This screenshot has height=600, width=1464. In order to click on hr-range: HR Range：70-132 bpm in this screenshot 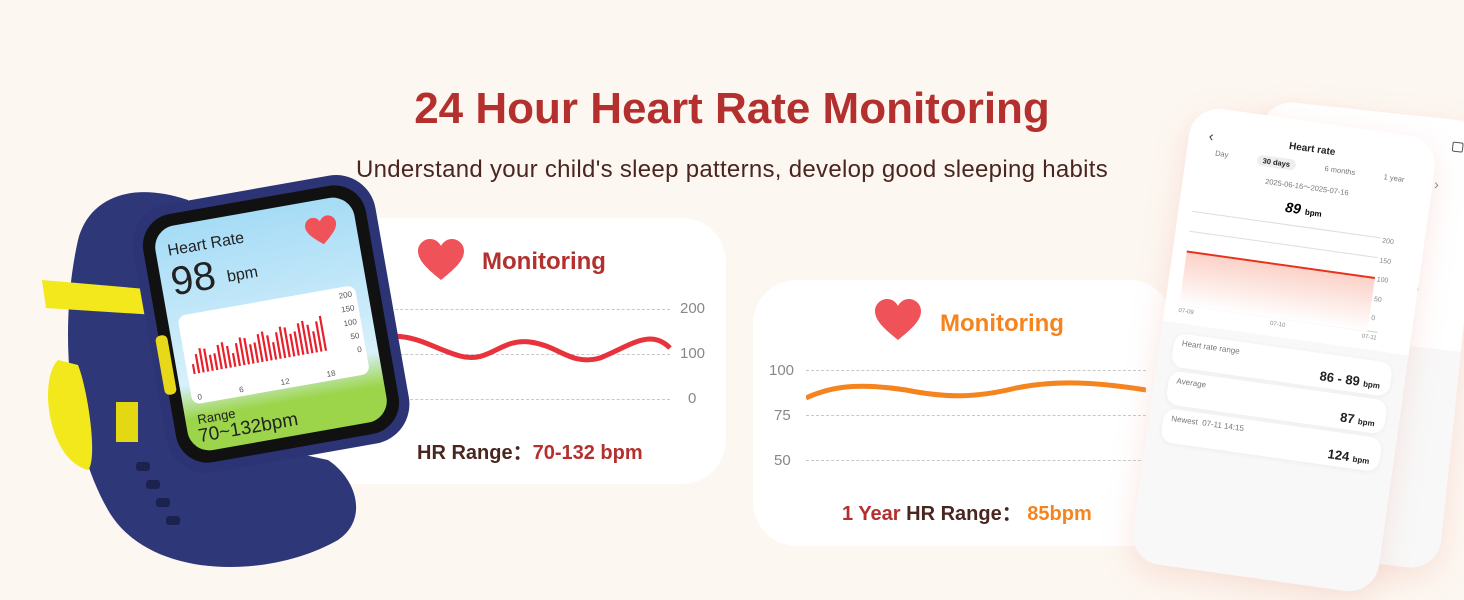, I will do `click(530, 450)`.